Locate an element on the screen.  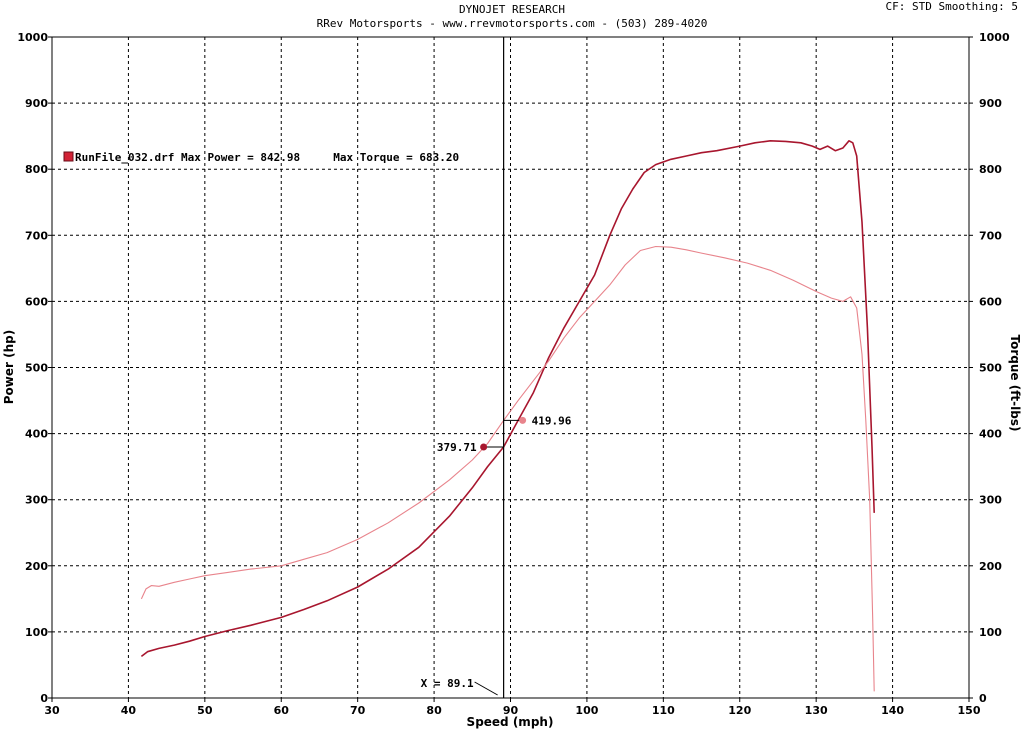
left-y-tick-label: 0 is located at coordinates (44, 698).